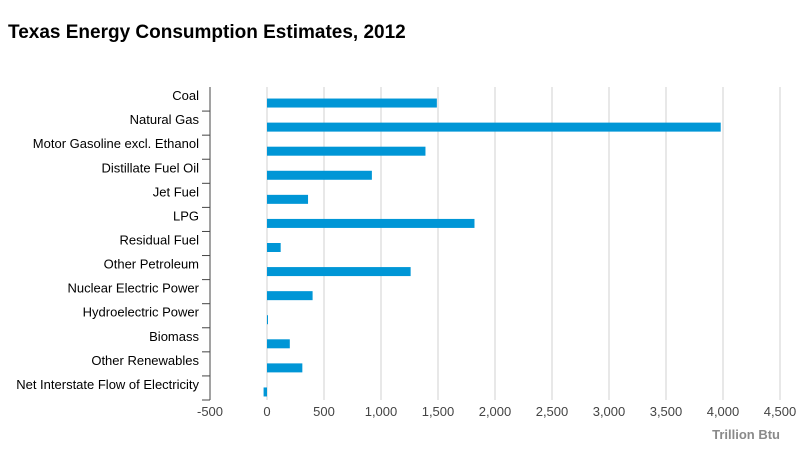  Describe the element at coordinates (552, 411) in the screenshot. I see `x-tick-label: 2,500` at that location.